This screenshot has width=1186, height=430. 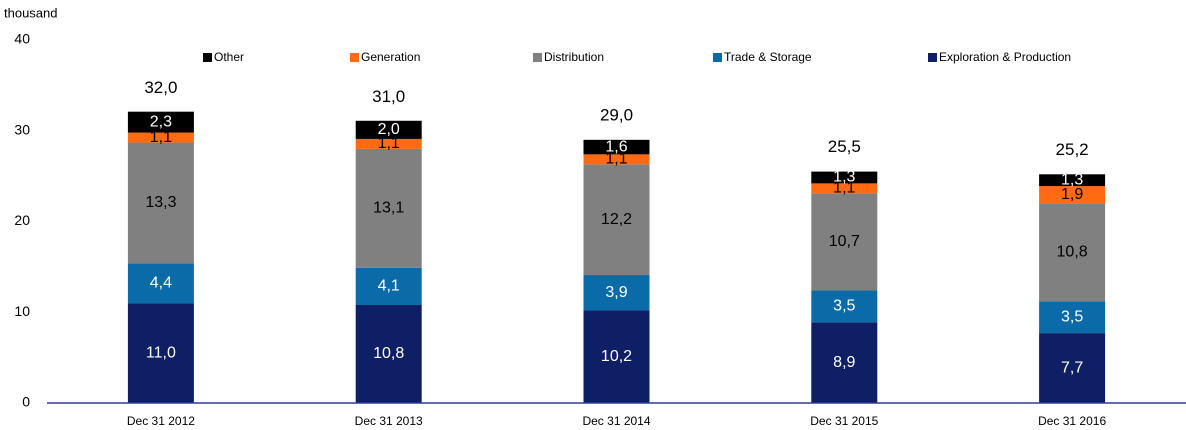 I want to click on value-label: 3,9, so click(x=616, y=292).